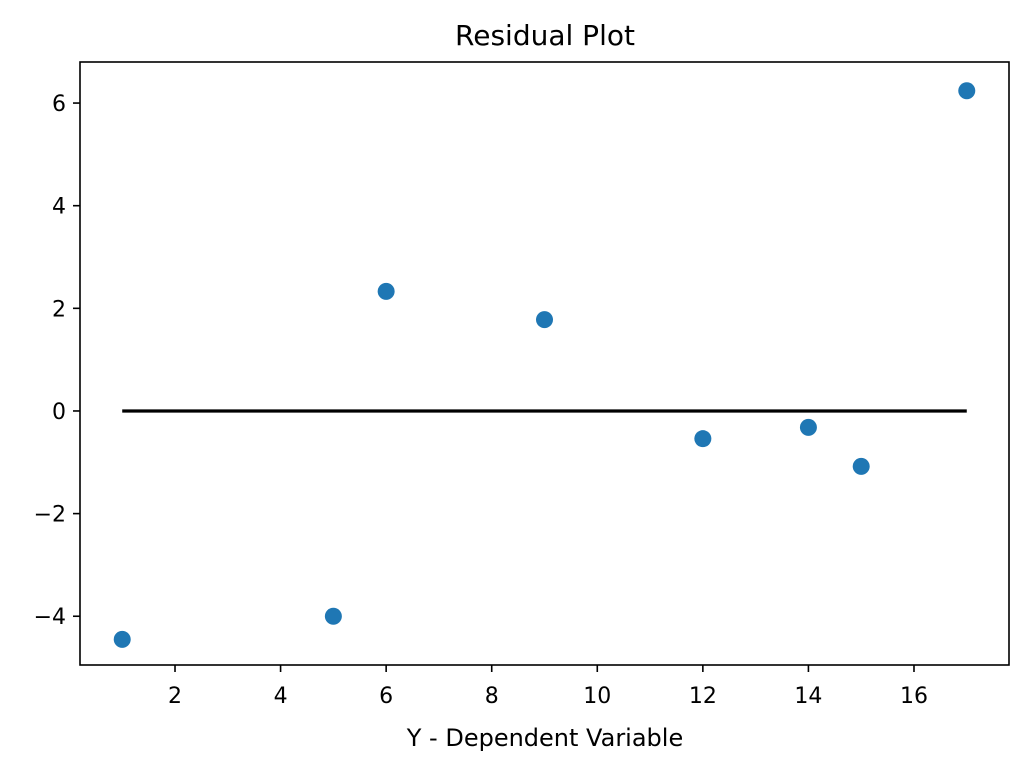 This screenshot has height=778, width=1030. Describe the element at coordinates (50, 515) in the screenshot. I see `y-tick-label: −2` at that location.